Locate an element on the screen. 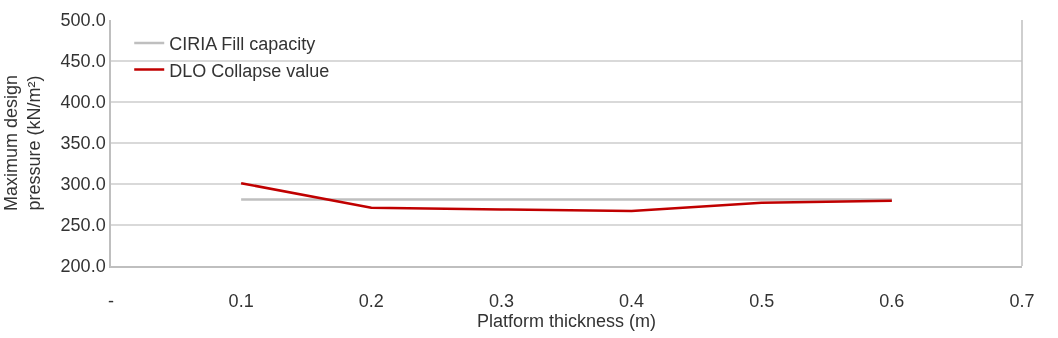 This screenshot has width=1058, height=338. x-tick-label: 0.7 is located at coordinates (1022, 301).